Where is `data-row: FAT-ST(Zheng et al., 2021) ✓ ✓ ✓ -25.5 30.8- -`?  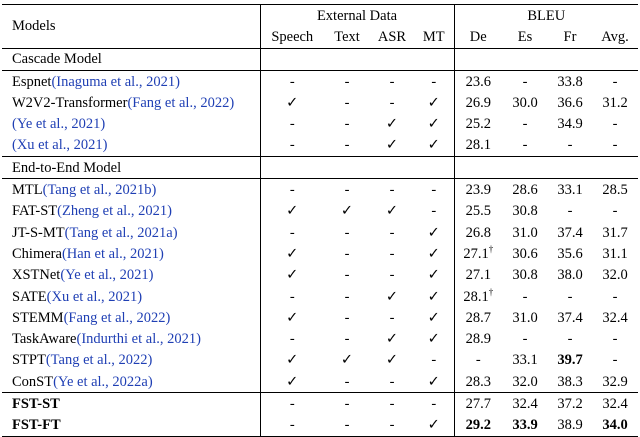
data-row: FAT-ST(Zheng et al., 2021) ✓ ✓ ✓ -25.5 30.8- - is located at coordinates (320, 211).